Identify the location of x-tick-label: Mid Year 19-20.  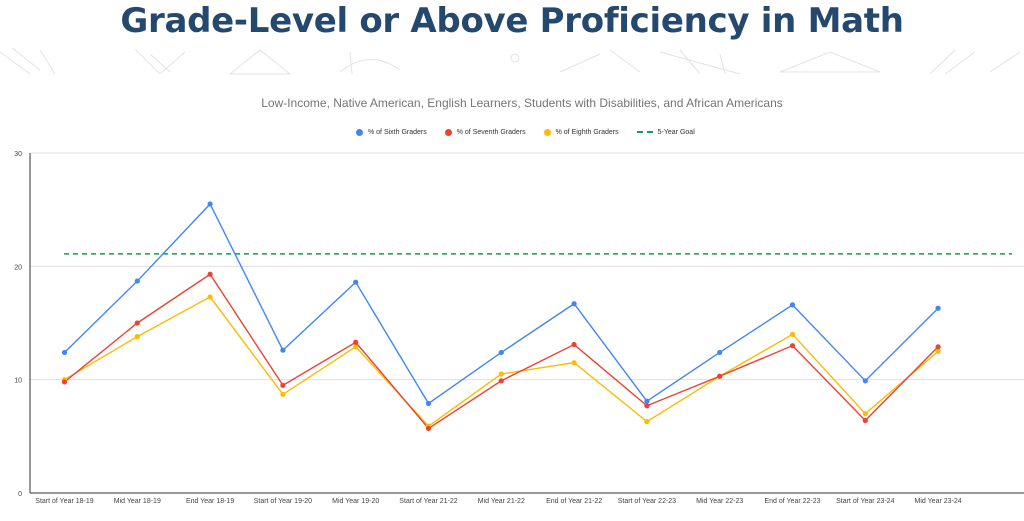
(355, 501).